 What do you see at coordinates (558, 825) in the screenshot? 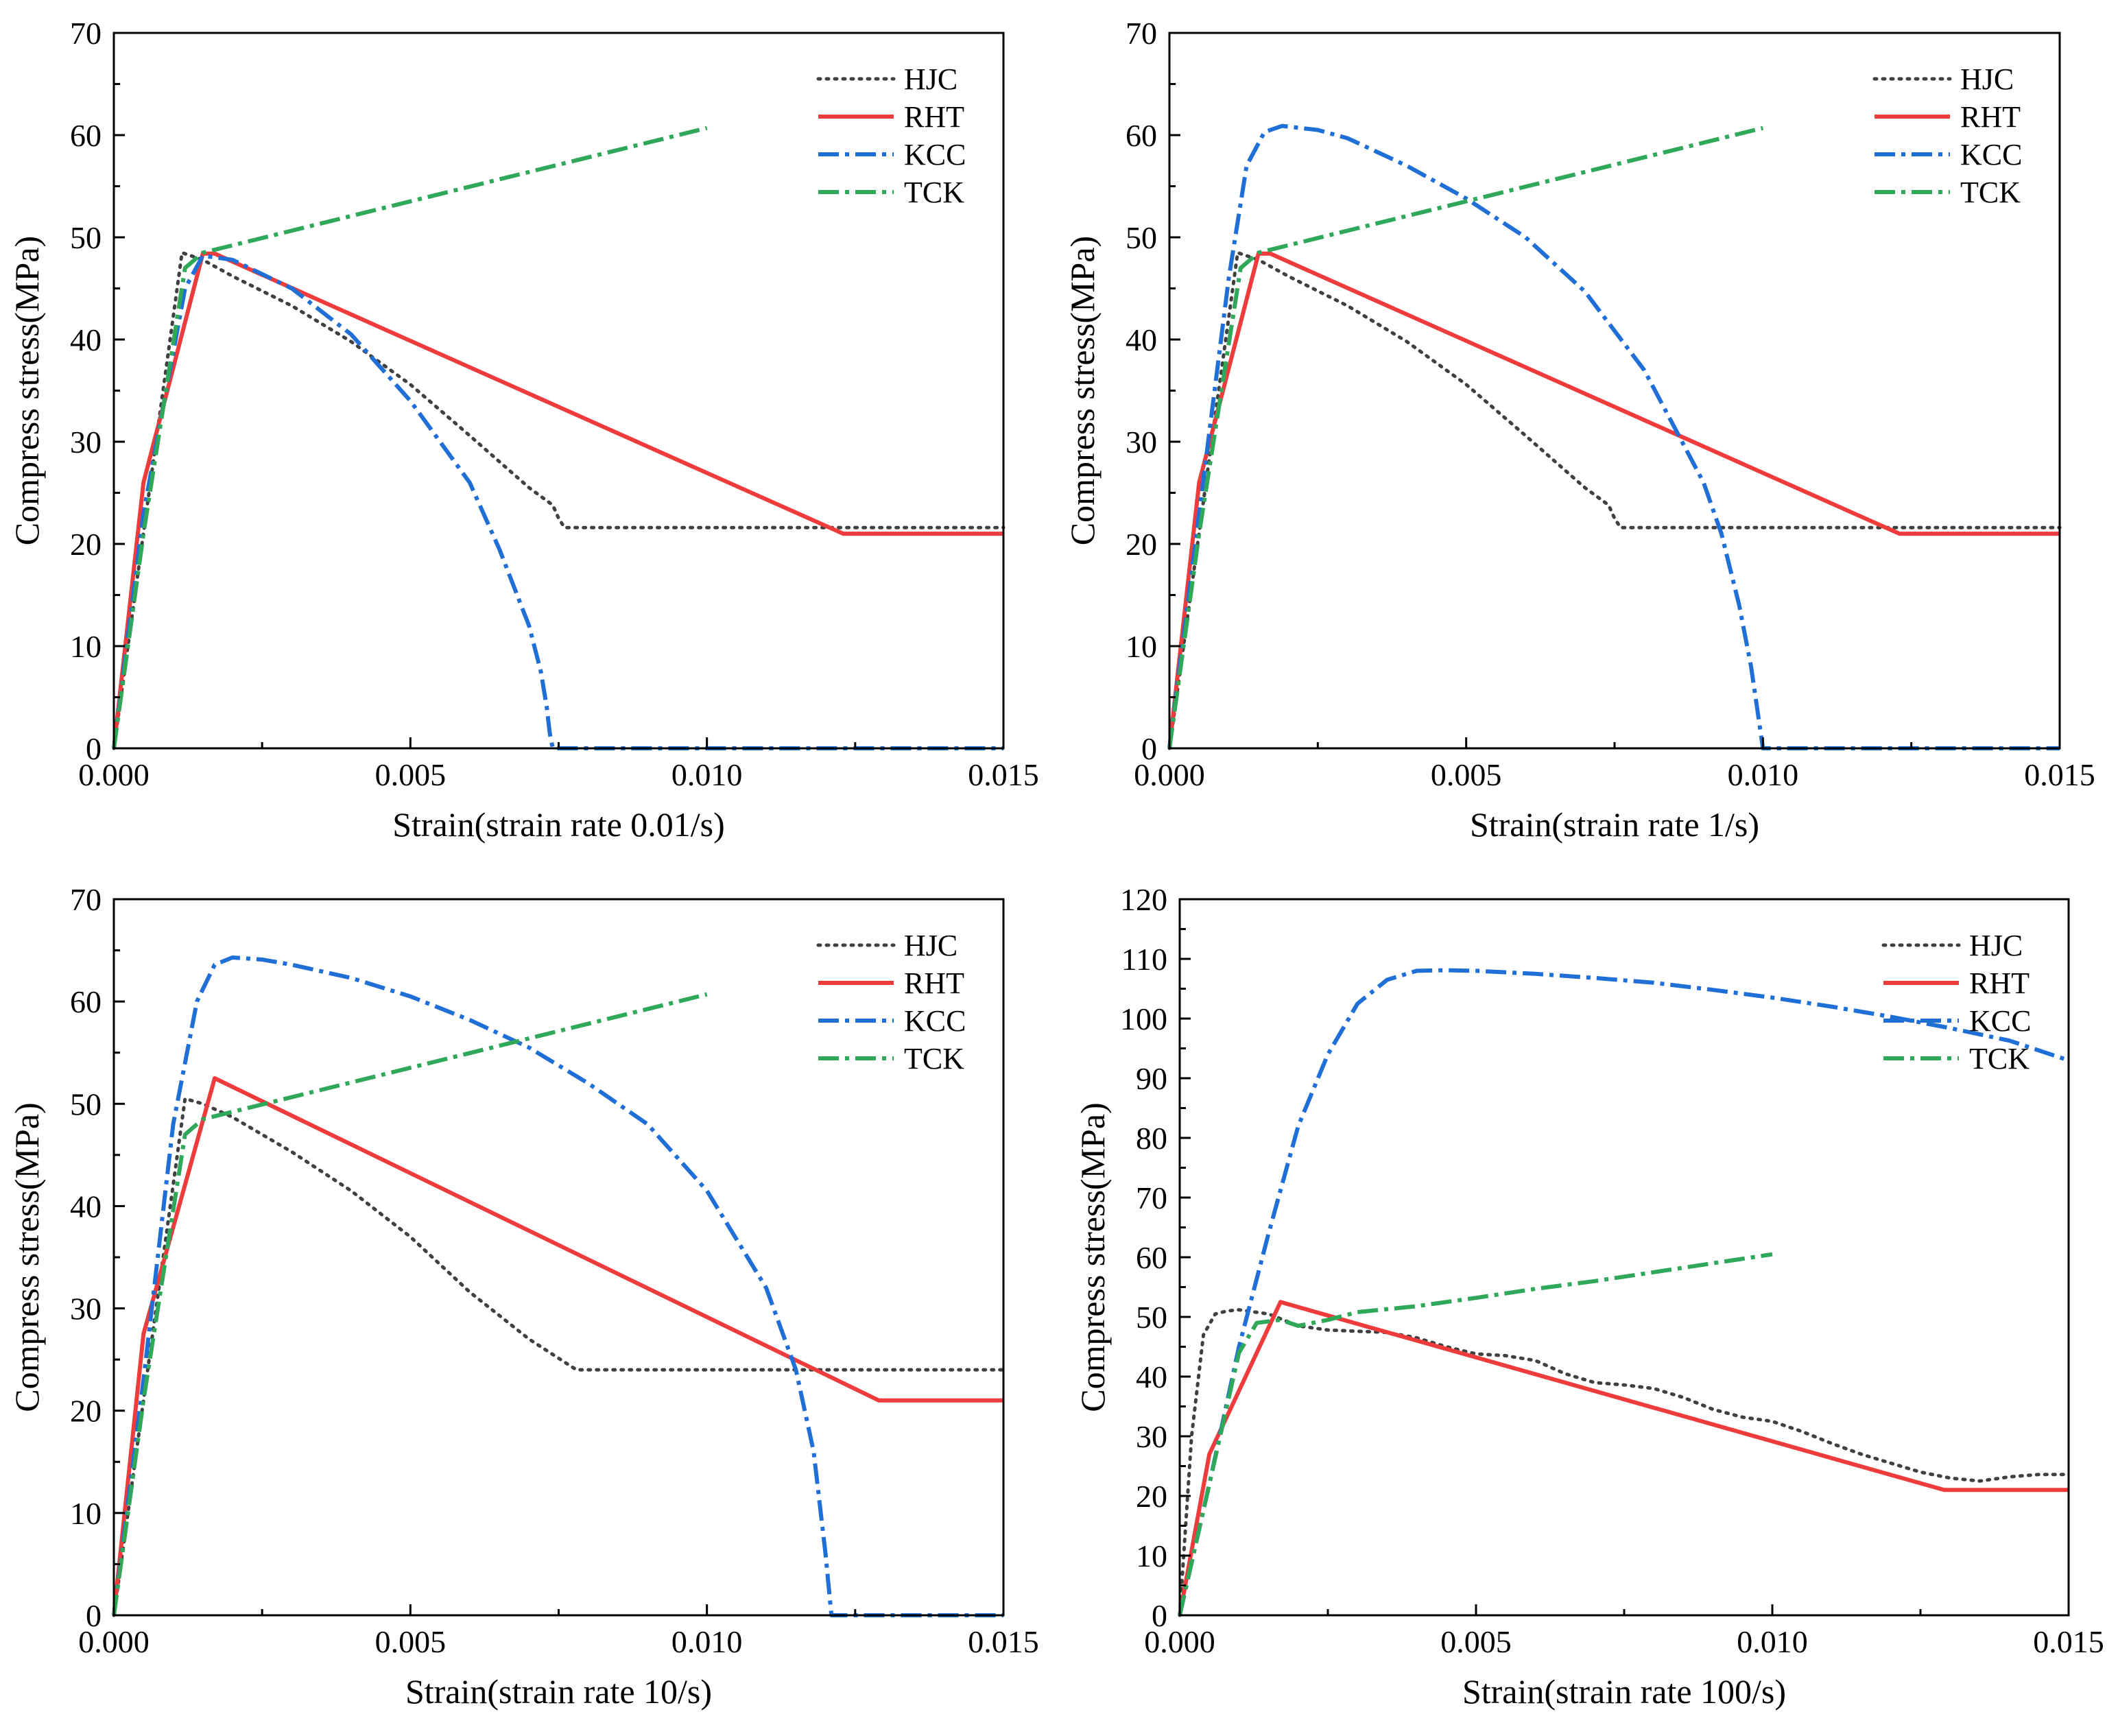
I see `x-axis-title: Strain(strain rate 0.01/s)` at bounding box center [558, 825].